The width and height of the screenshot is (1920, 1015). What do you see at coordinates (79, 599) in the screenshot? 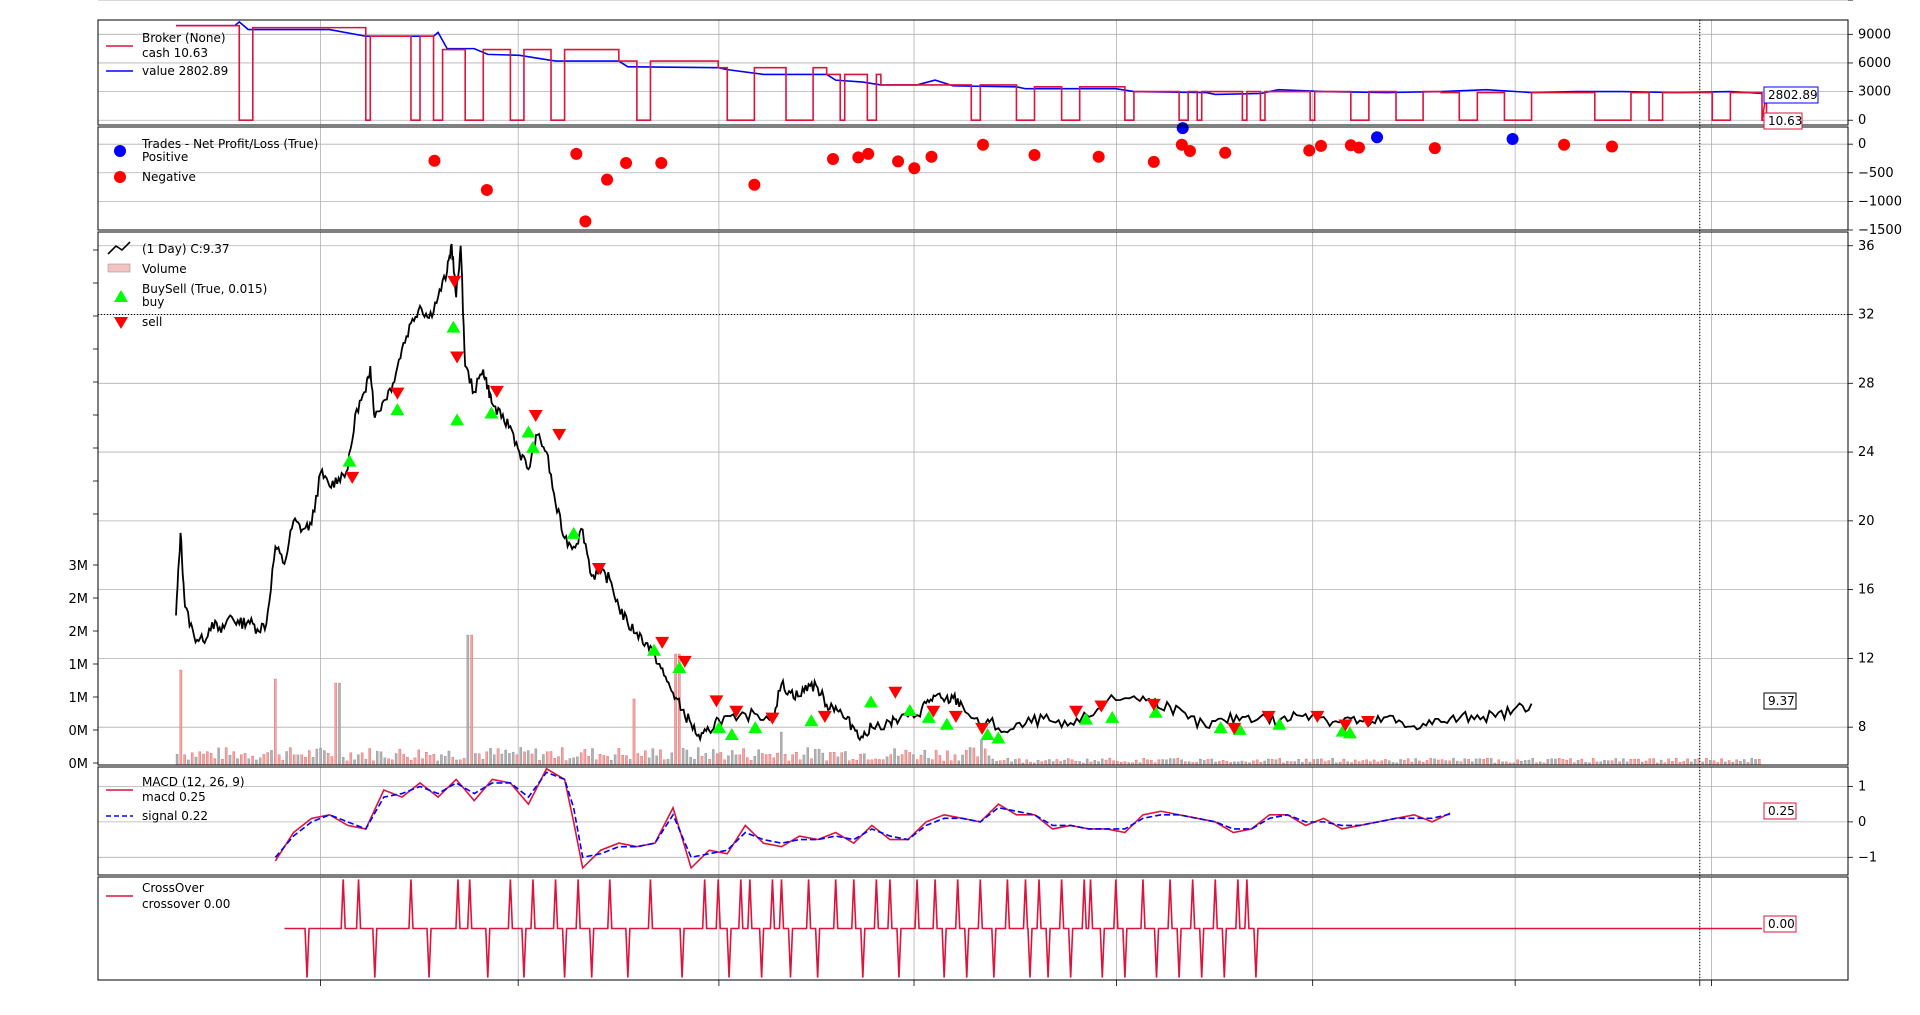
I see `volume-tick-label: 2M` at bounding box center [79, 599].